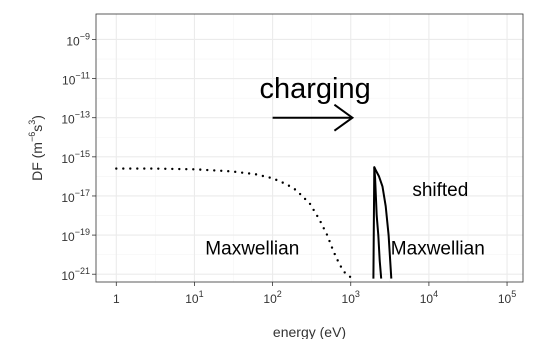 This screenshot has height=339, width=537. Describe the element at coordinates (351, 297) in the screenshot. I see `x-tick-label: 10³` at that location.